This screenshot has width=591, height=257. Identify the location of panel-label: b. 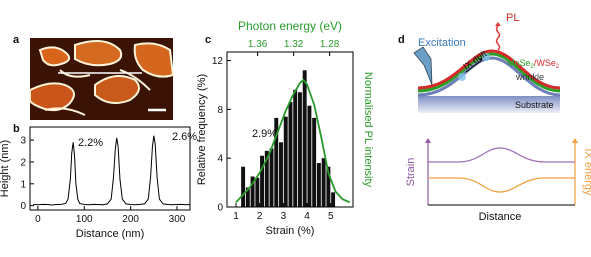
(16, 129).